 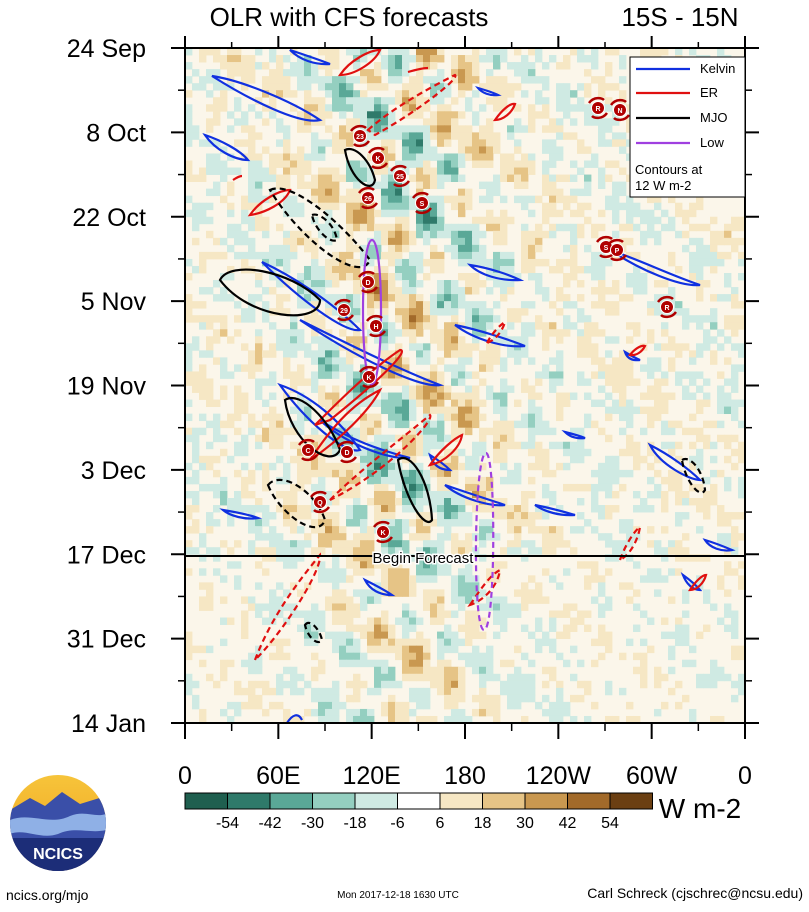 What do you see at coordinates (349, 17) in the screenshot?
I see `chart-title: OLR with CFS forecasts` at bounding box center [349, 17].